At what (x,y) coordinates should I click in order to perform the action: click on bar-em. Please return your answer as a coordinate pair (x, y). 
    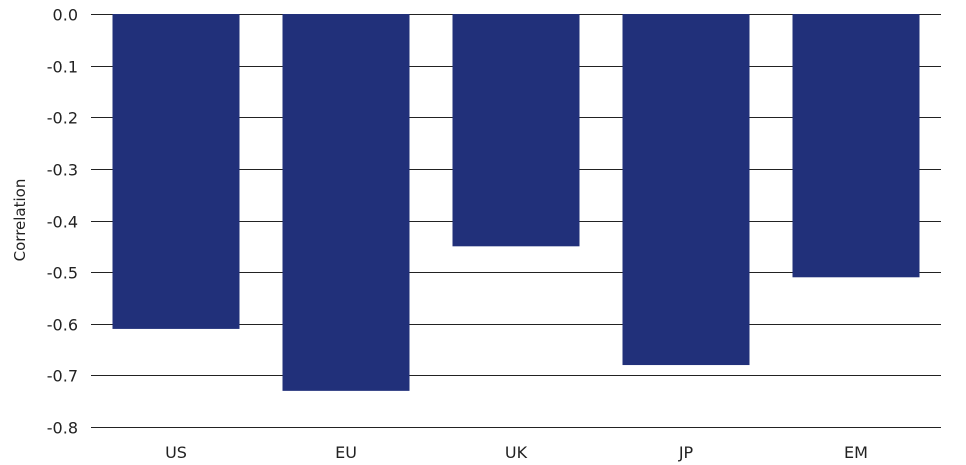
    Looking at the image, I should click on (856, 146).